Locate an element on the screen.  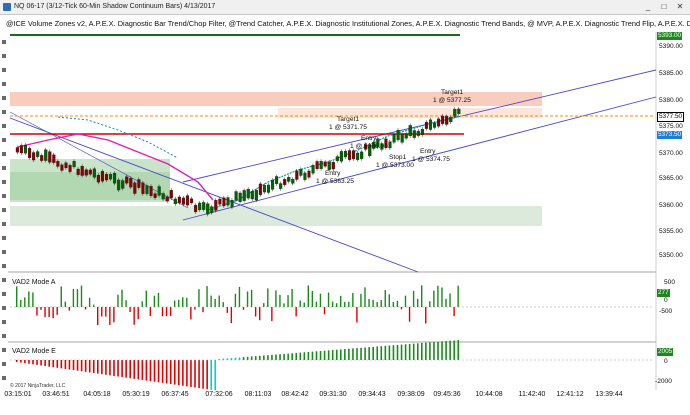
maximize-button: □ is located at coordinates (664, 6).